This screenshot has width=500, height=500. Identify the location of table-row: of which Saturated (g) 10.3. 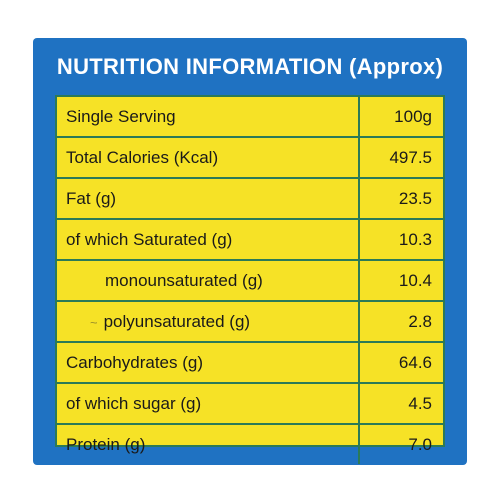
(250, 240).